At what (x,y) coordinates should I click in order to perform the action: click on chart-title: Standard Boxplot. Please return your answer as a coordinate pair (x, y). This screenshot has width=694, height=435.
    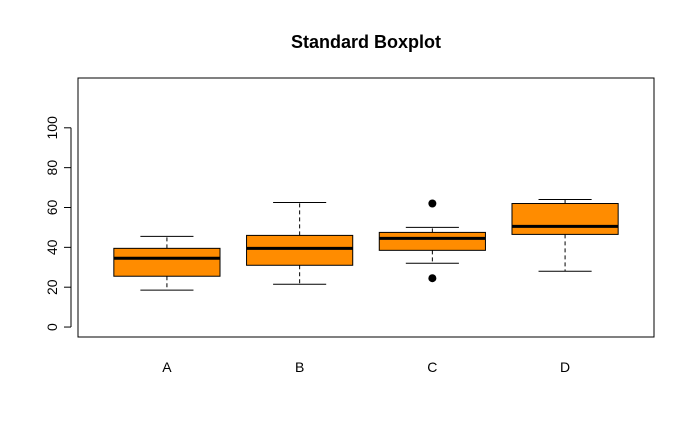
    Looking at the image, I should click on (366, 42).